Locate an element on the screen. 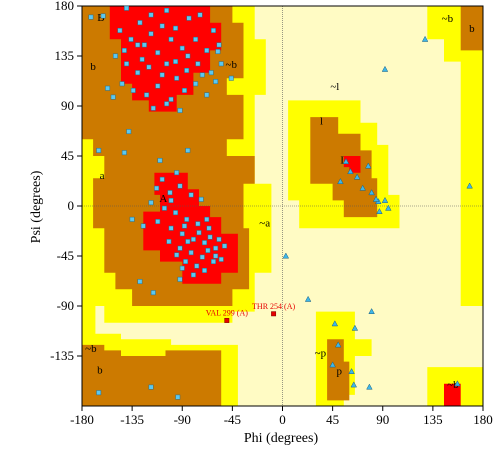 Image resolution: width=498 pixels, height=451 pixels. region-label: a is located at coordinates (102, 176).